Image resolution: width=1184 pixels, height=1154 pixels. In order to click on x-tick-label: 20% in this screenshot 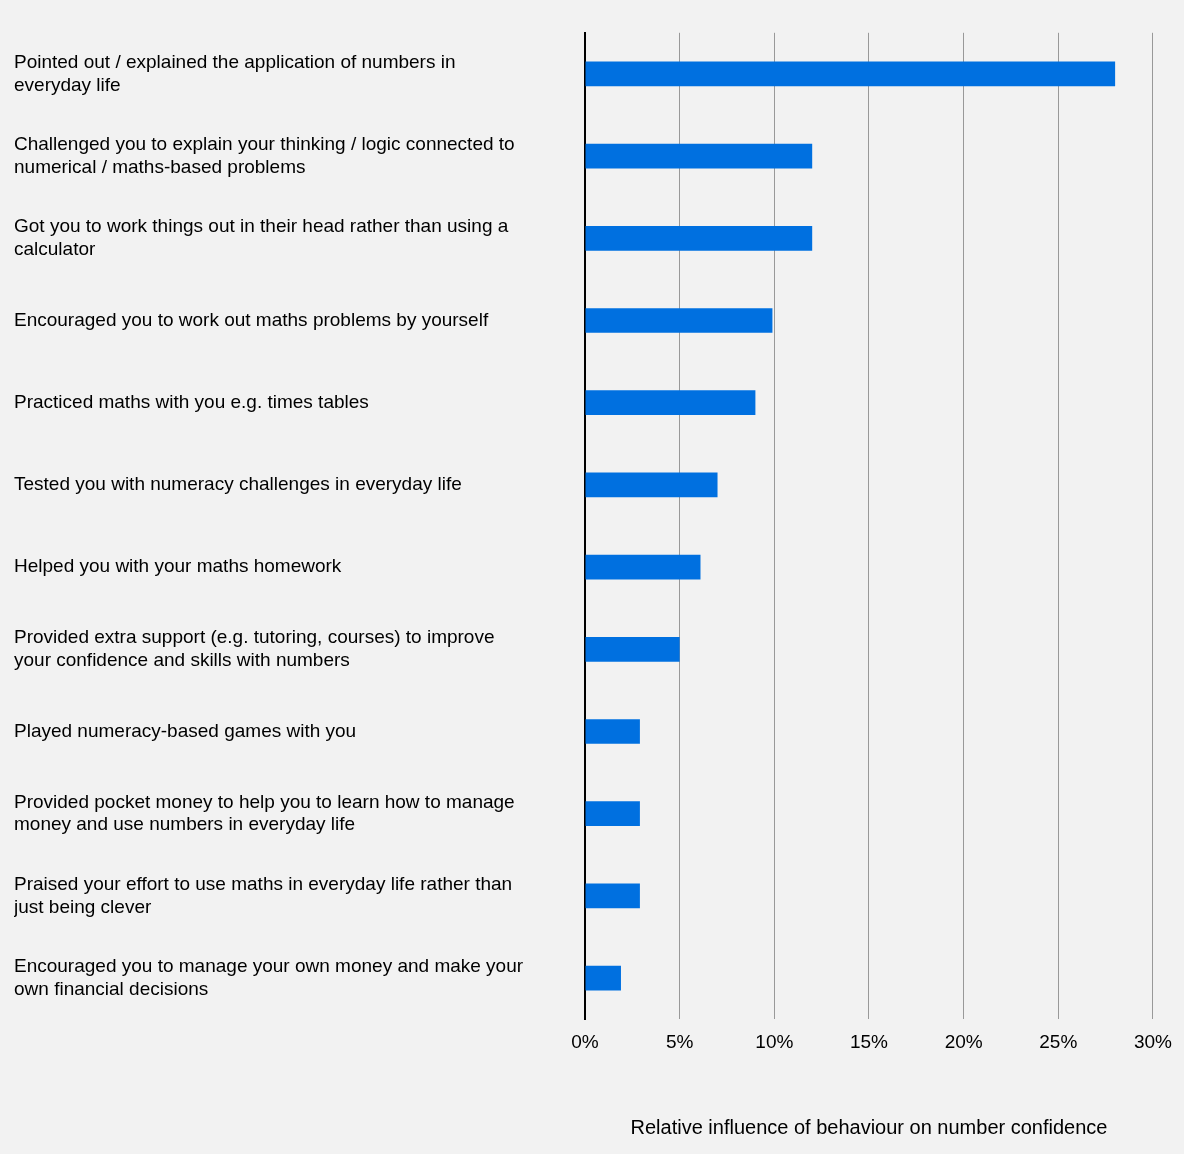, I will do `click(963, 1041)`.